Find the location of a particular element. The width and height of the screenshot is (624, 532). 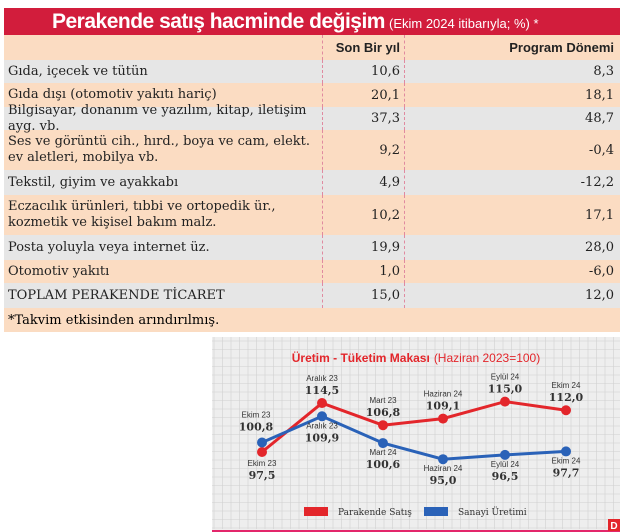

table-row: TOPLAM PERAKENDE TİCARET 15,0 12,0 is located at coordinates (312, 295).